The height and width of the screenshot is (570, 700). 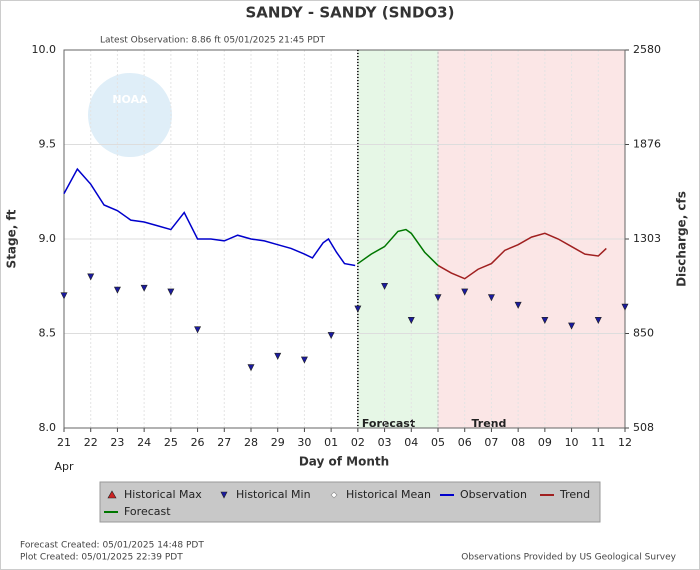 I want to click on x-tick-label: 09, so click(x=545, y=442).